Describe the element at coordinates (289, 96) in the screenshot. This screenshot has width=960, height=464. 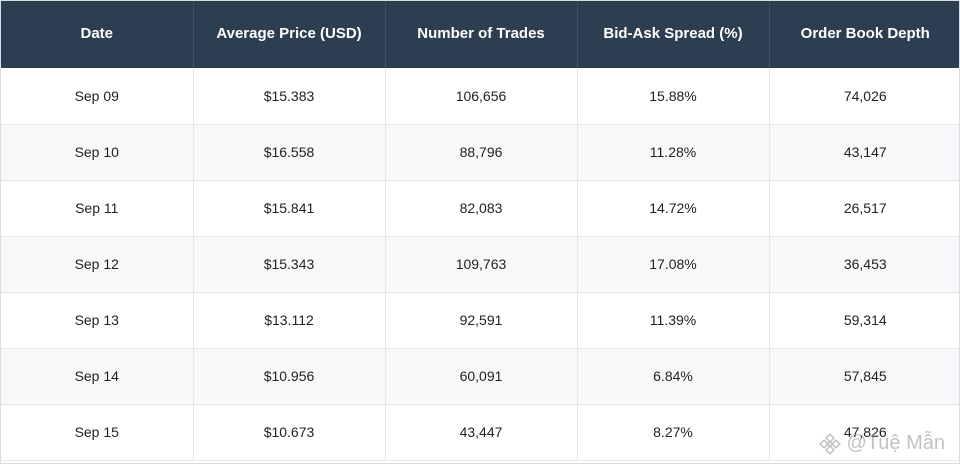
I see `cell-average-price: $15.383` at that location.